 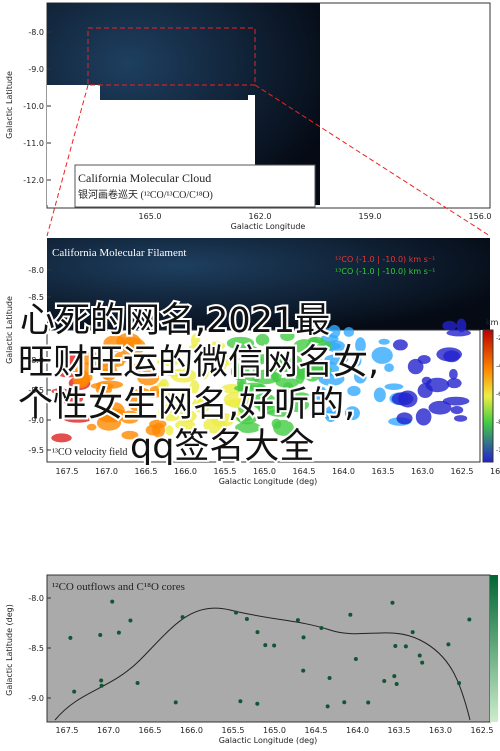 What do you see at coordinates (304, 471) in the screenshot?
I see `x-tick-label: 164.5` at bounding box center [304, 471].